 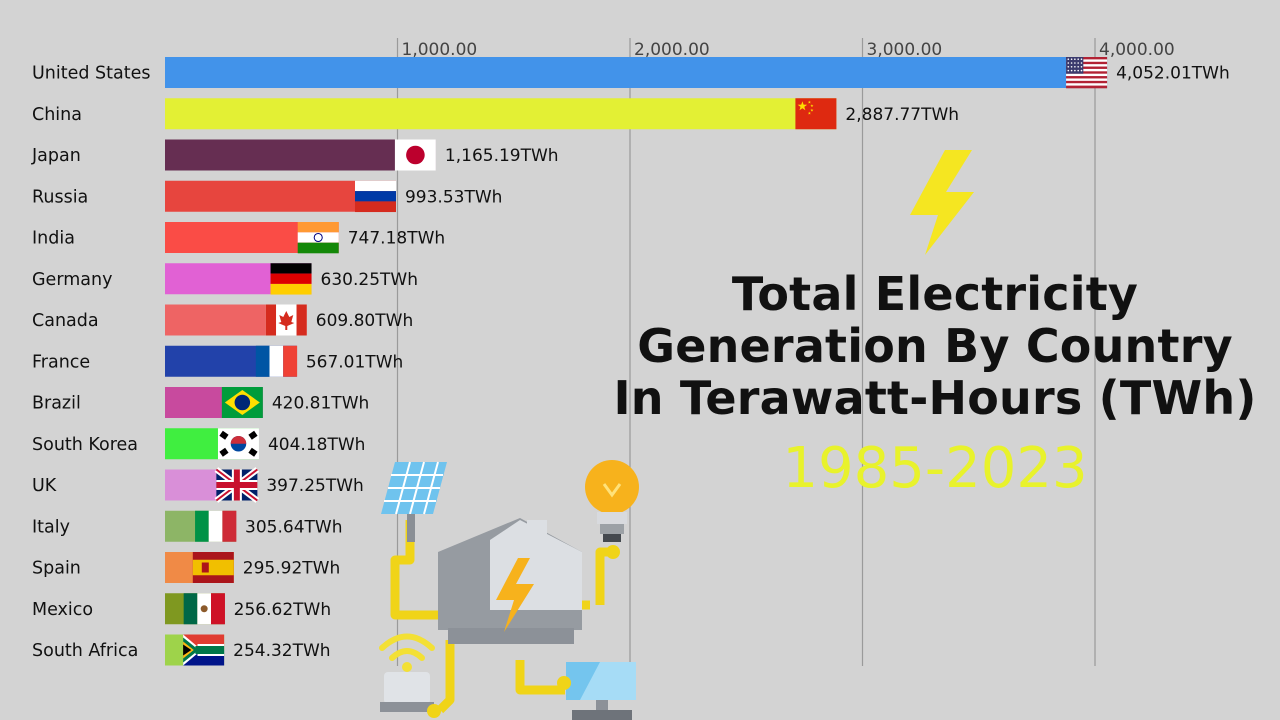 What do you see at coordinates (293, 527) in the screenshot?
I see `value-label: 305.64TWh` at bounding box center [293, 527].